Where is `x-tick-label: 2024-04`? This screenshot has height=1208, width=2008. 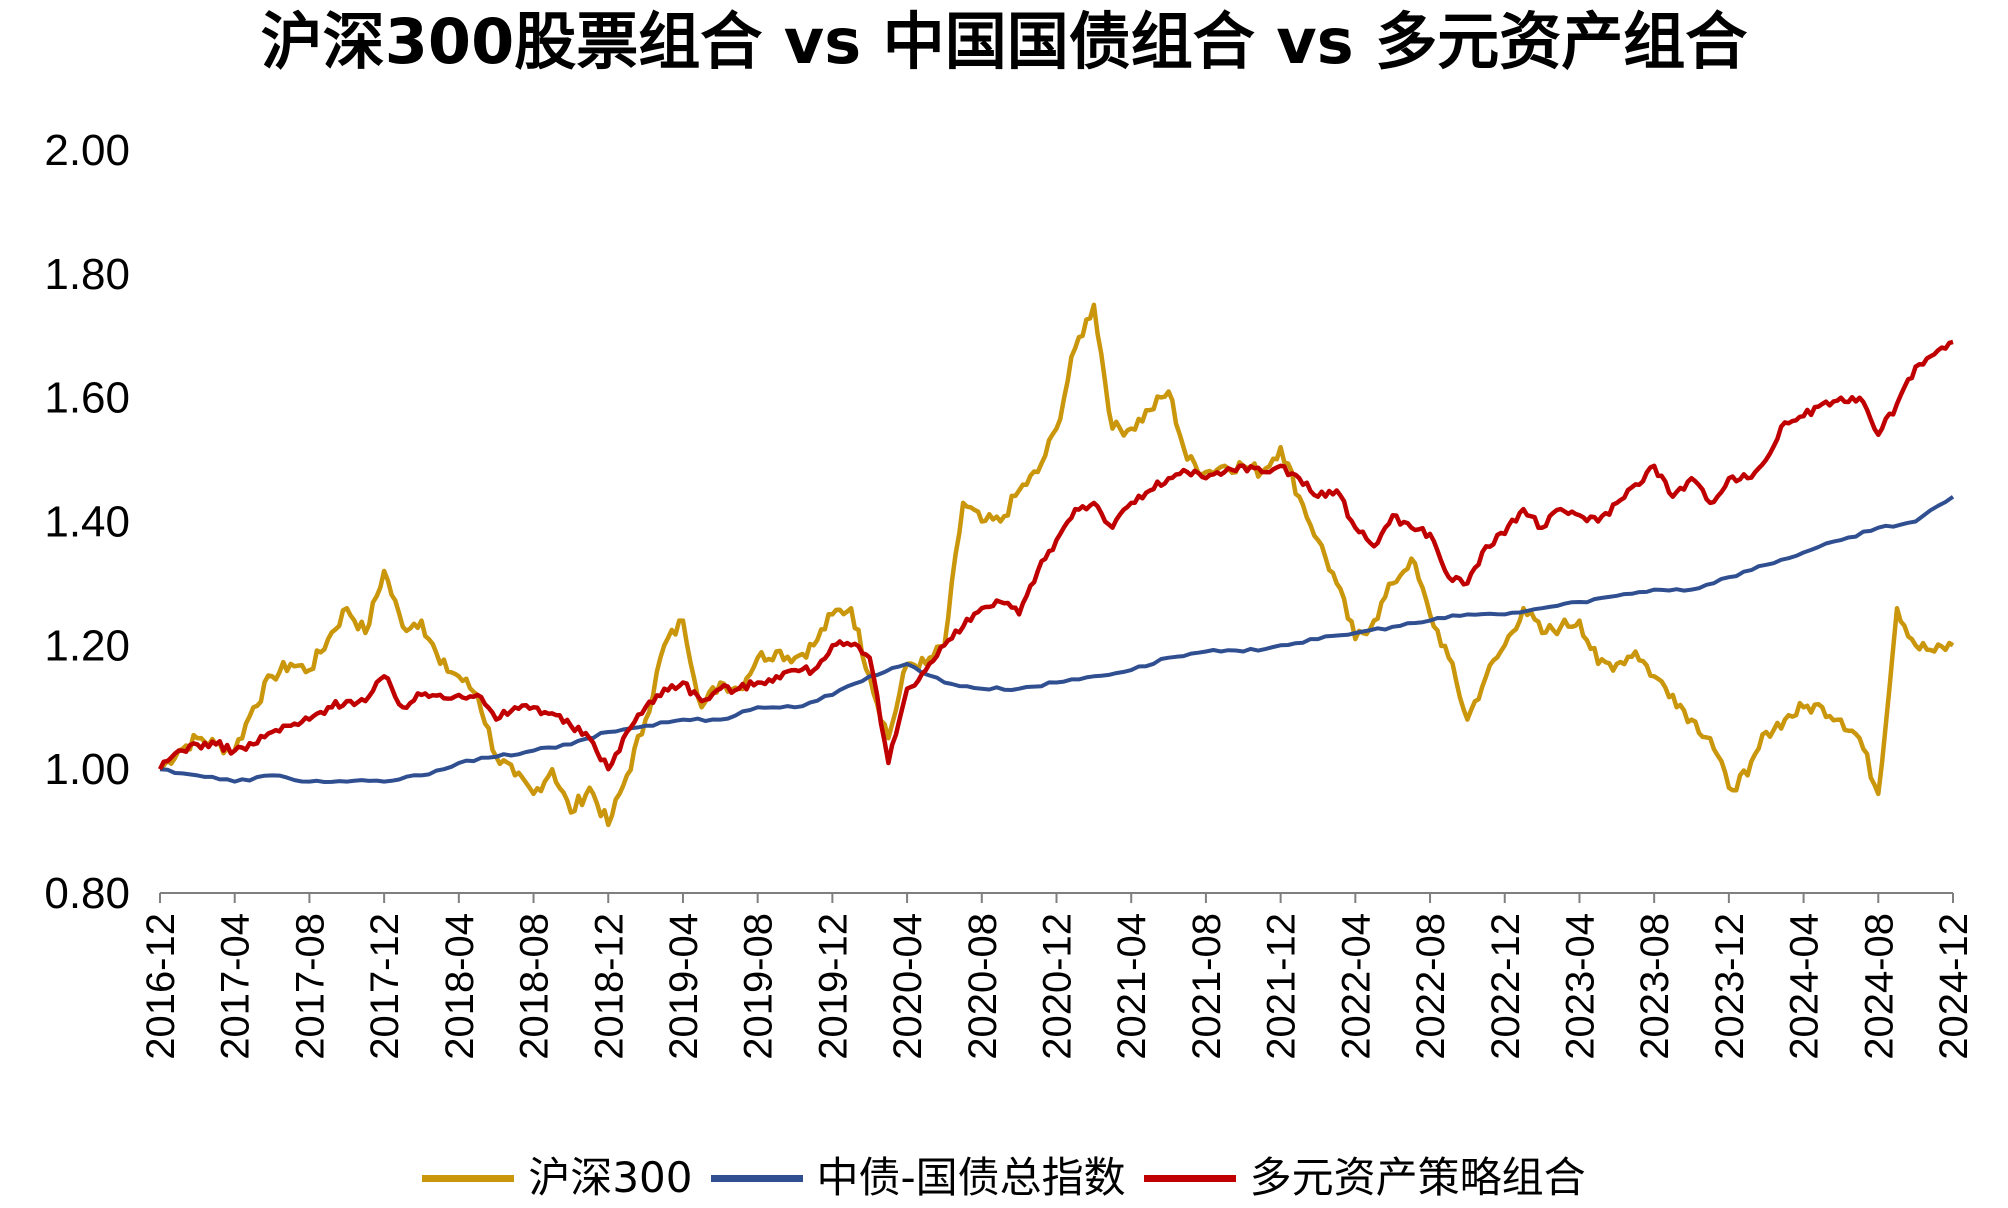
x-tick-label: 2024-04 is located at coordinates (1805, 986).